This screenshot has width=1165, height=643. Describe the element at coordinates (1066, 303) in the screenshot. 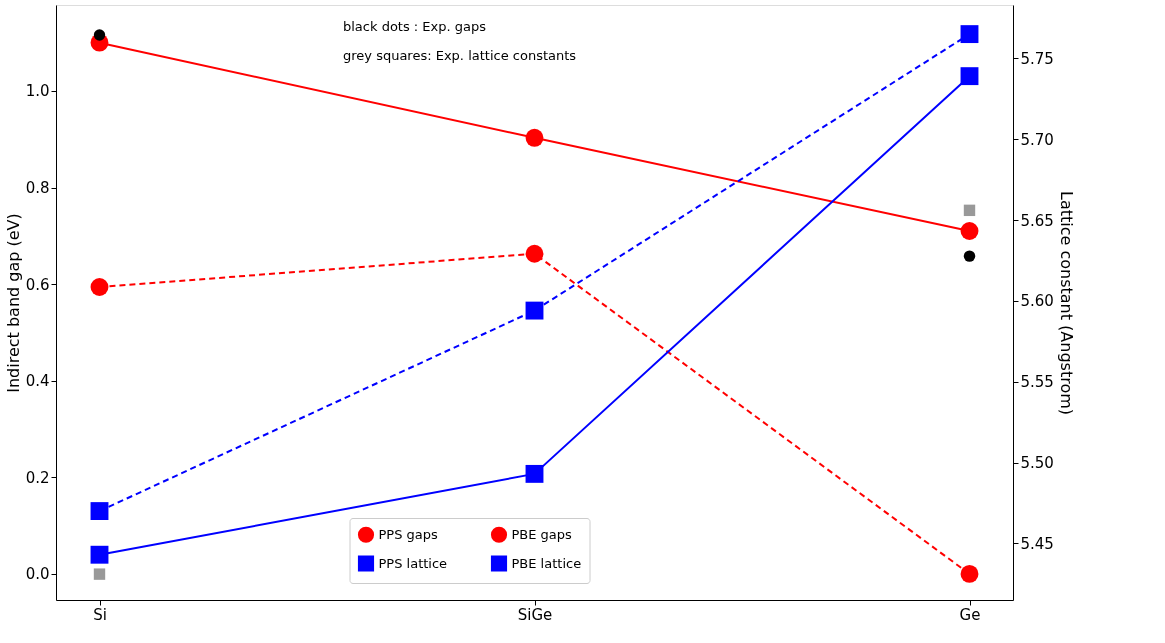

I see `y2-axis-title: Lattice constant (Angstrom)` at that location.